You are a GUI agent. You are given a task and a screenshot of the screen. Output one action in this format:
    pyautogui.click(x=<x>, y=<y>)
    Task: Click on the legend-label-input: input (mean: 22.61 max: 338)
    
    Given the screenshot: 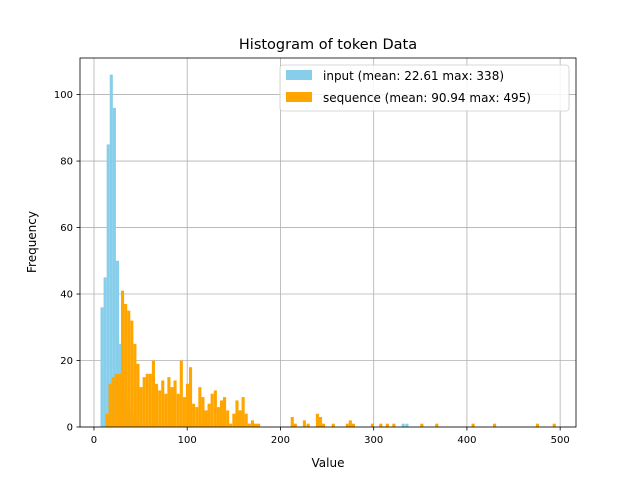 What is the action you would take?
    pyautogui.click(x=413, y=76)
    